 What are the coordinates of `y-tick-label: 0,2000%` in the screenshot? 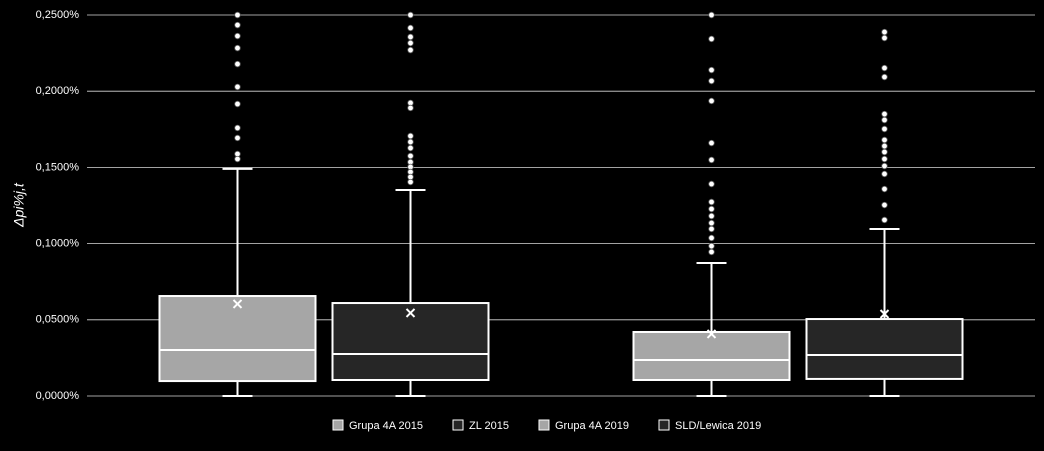 It's located at (58, 91).